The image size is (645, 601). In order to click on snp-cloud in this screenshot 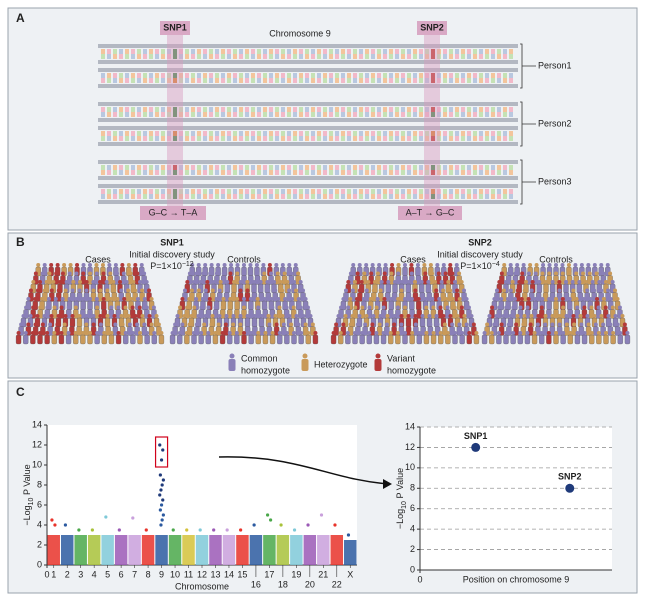, I will do `click(134, 550)`.